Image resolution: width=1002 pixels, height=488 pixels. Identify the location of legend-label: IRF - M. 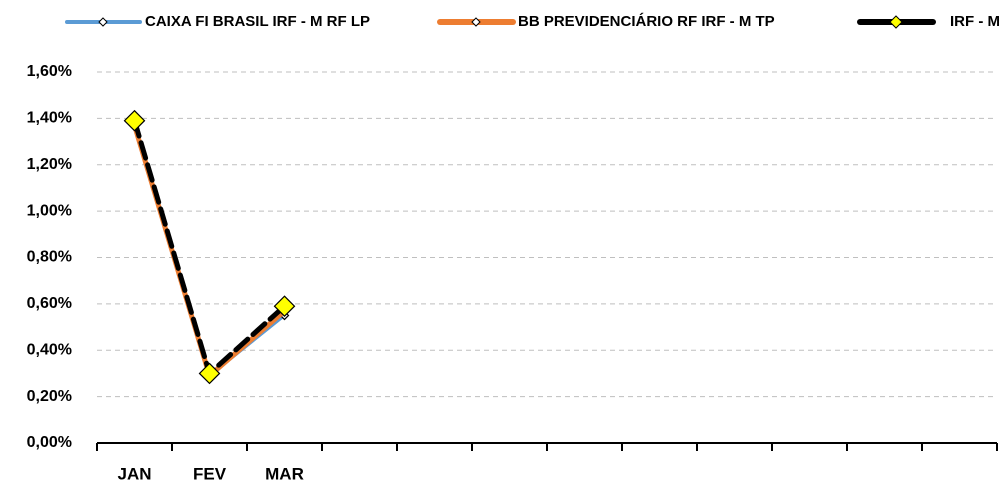
(975, 21).